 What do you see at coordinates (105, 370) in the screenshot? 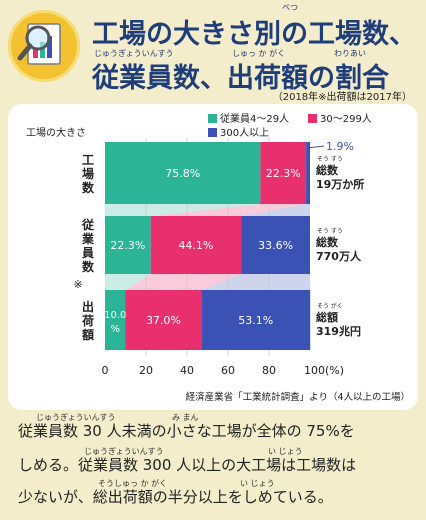
I see `x-tick-label: 0` at bounding box center [105, 370].